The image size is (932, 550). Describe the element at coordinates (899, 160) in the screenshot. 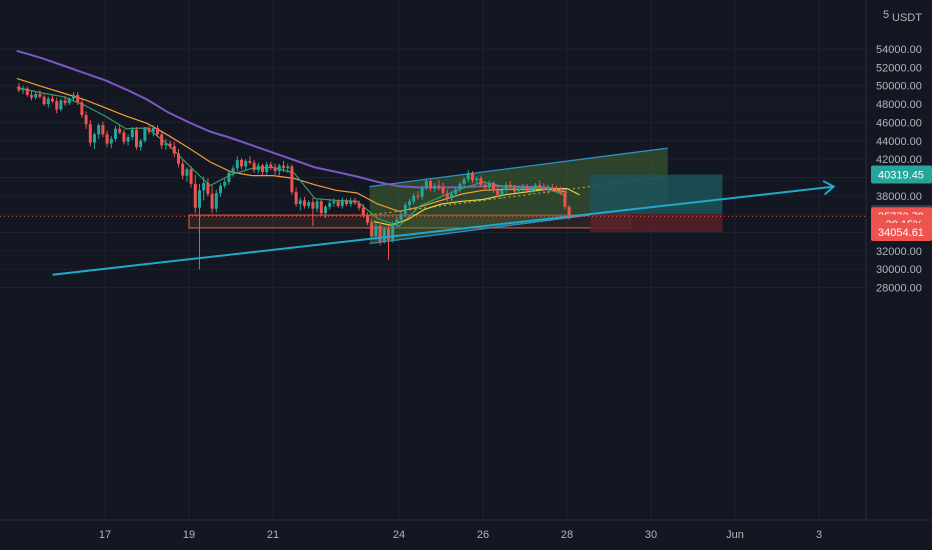

I see `price-tick-label: 42000.00` at that location.